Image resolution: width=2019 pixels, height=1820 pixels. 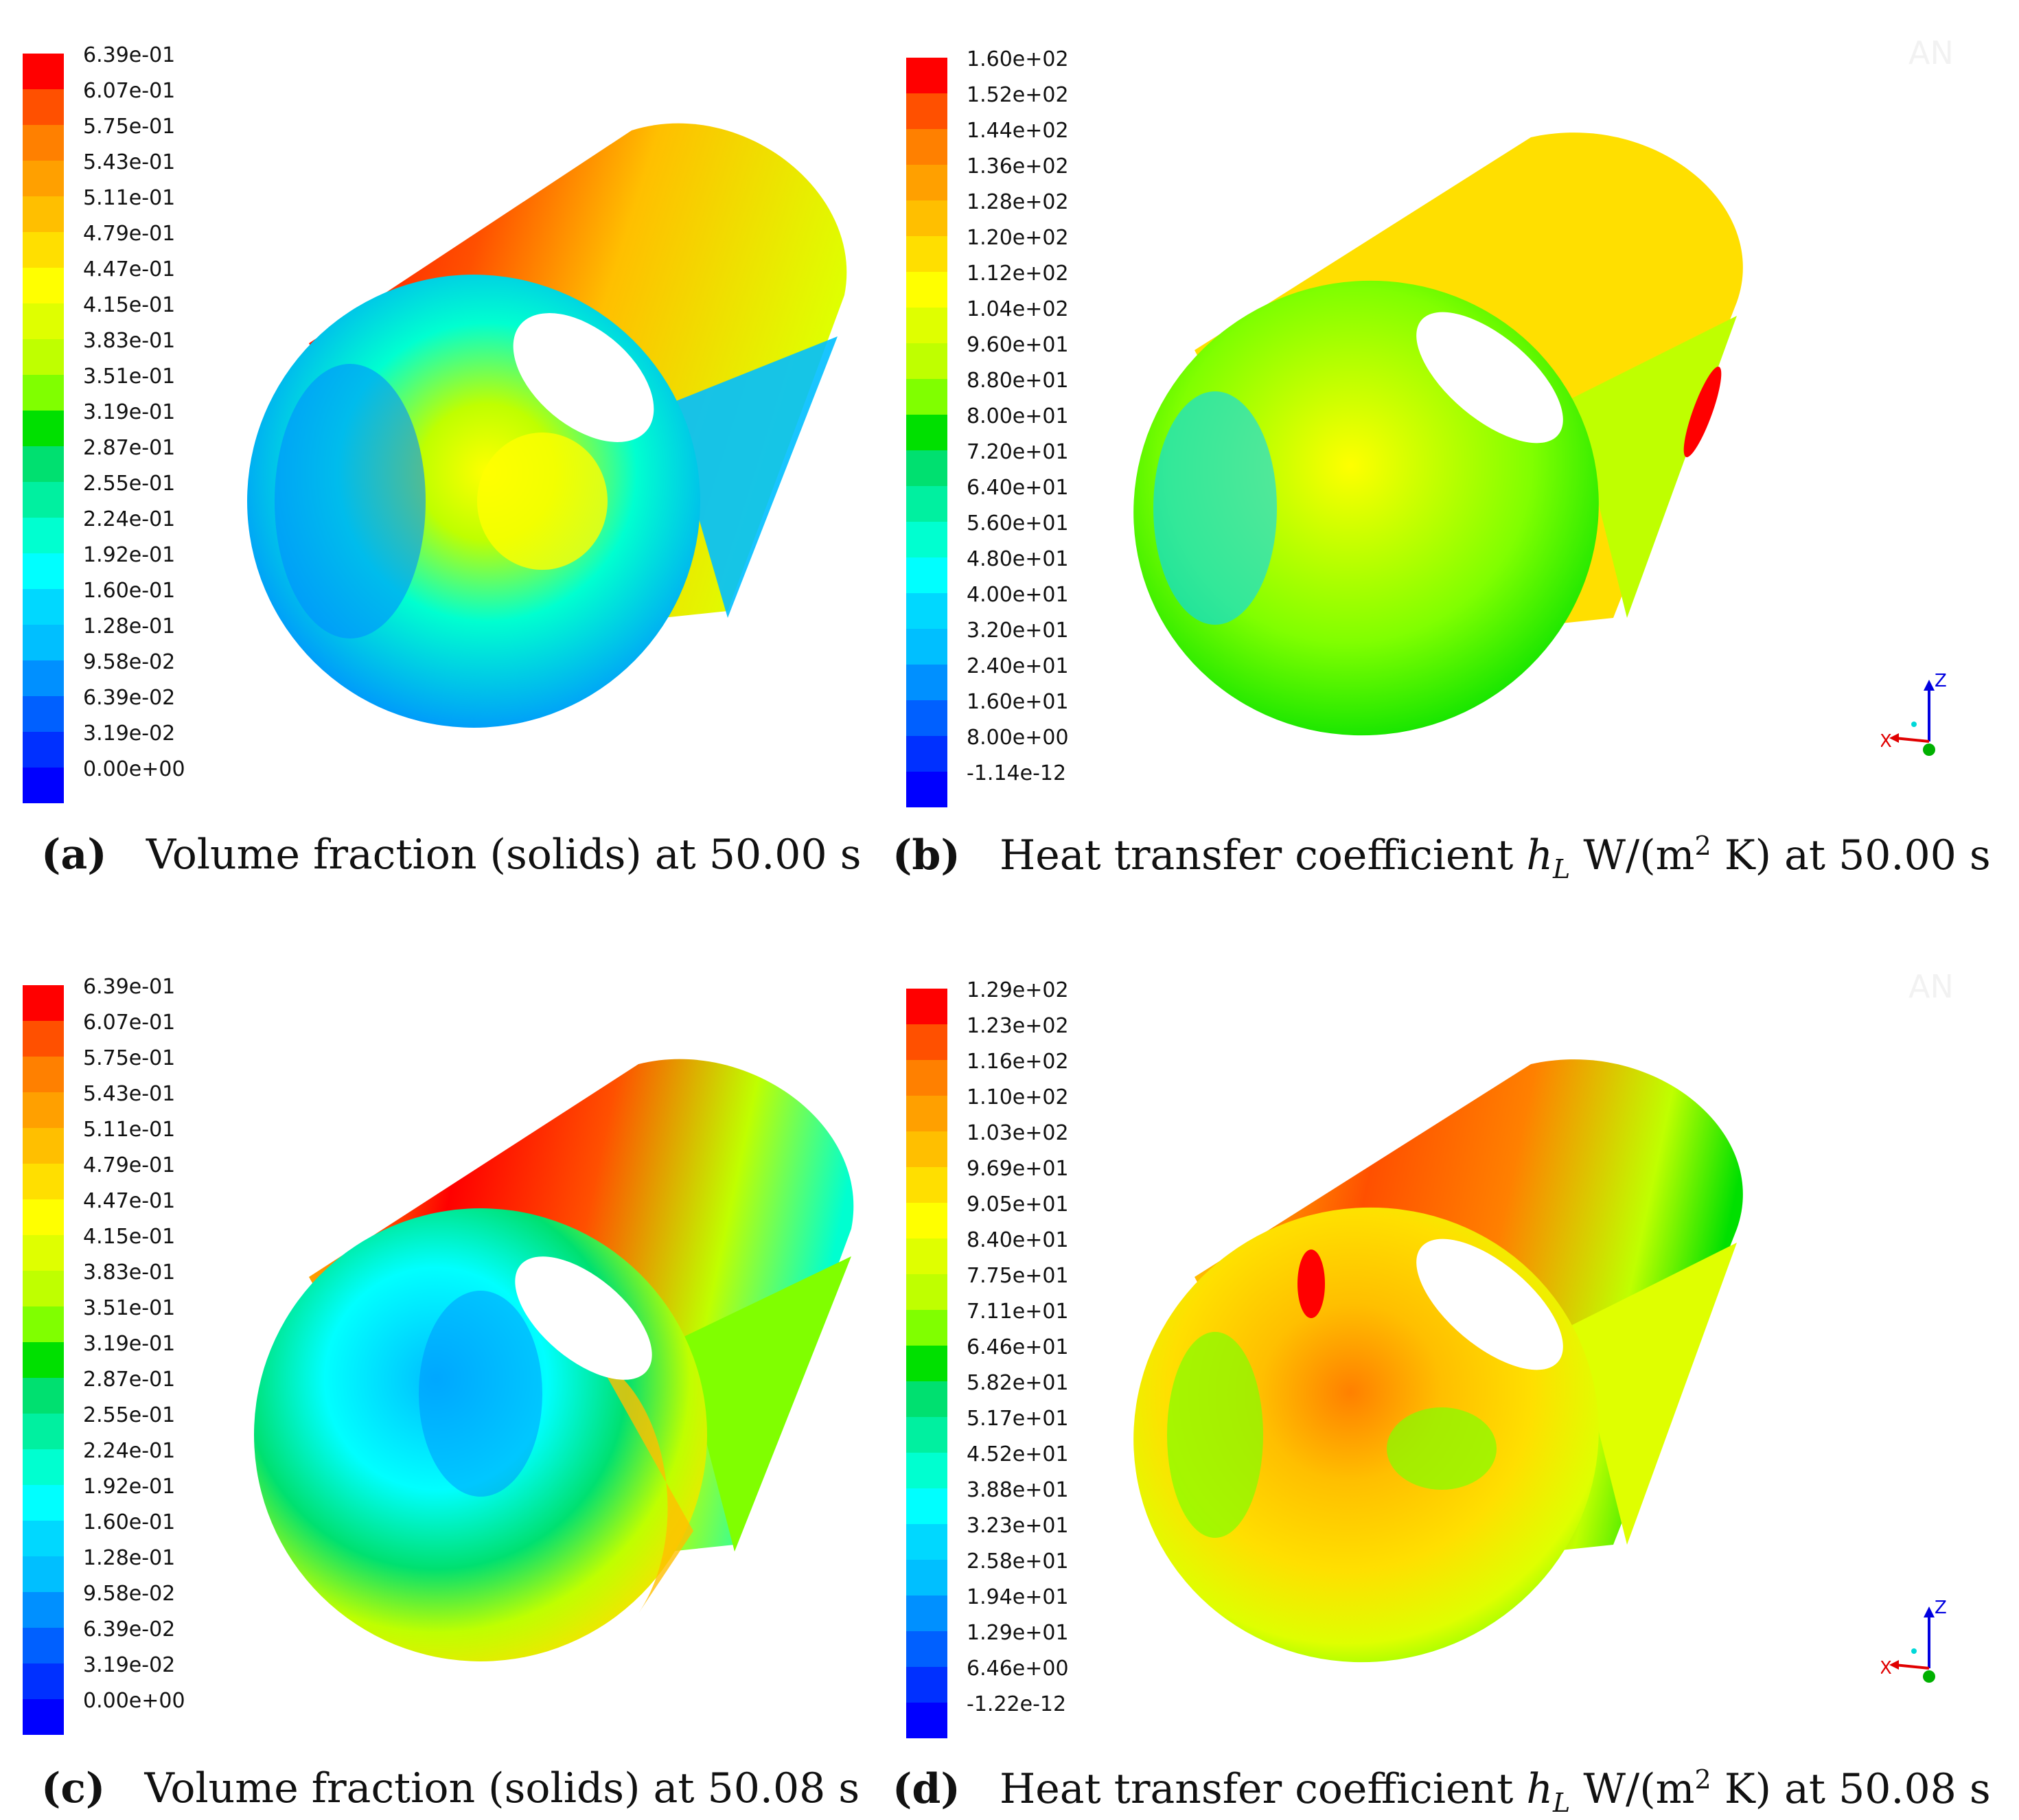 What do you see at coordinates (1018, 345) in the screenshot?
I see `colorbar-tick-label: 9.60e+01` at bounding box center [1018, 345].